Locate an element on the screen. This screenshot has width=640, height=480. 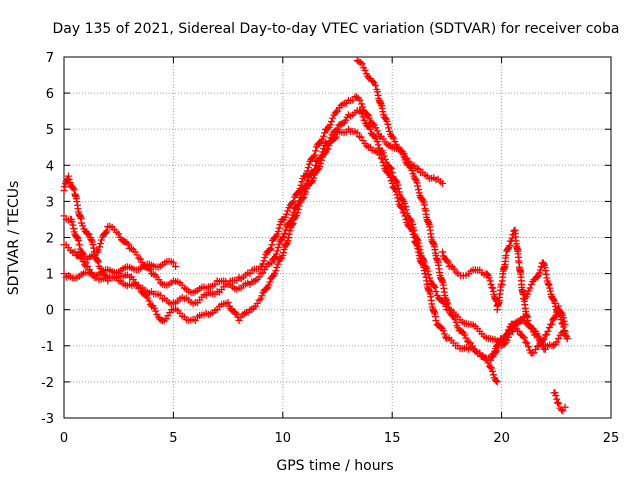
x-tick-label: 5 is located at coordinates (173, 438).